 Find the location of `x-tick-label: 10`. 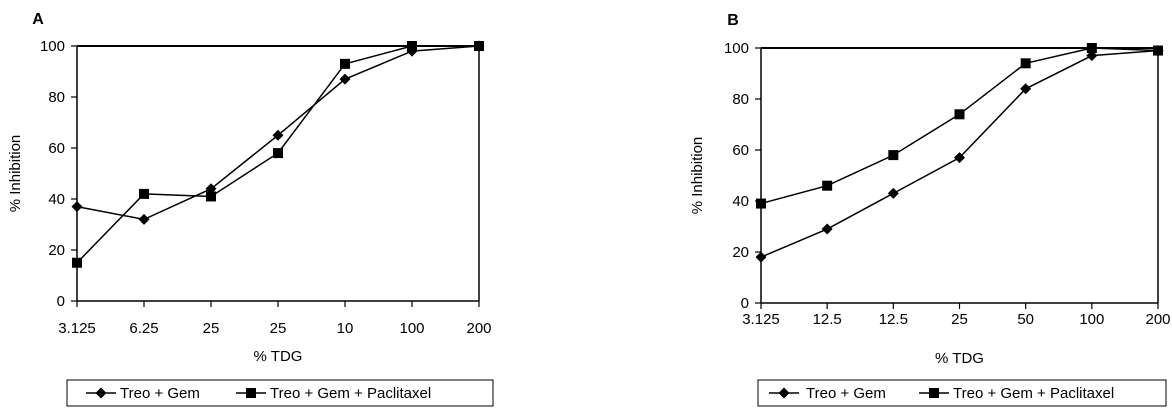

x-tick-label: 10 is located at coordinates (345, 328).